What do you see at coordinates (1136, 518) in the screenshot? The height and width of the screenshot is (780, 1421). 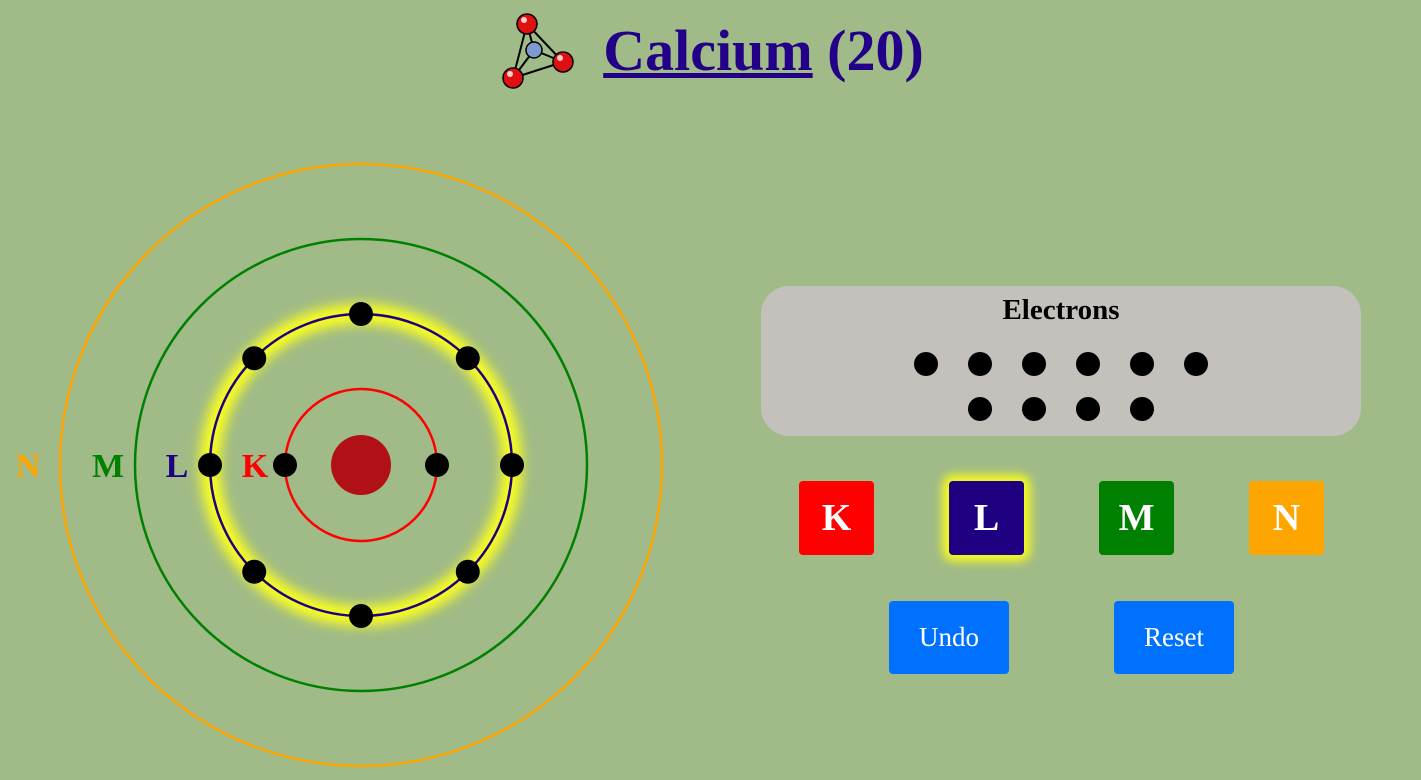 I see `shell-m-button: M` at bounding box center [1136, 518].